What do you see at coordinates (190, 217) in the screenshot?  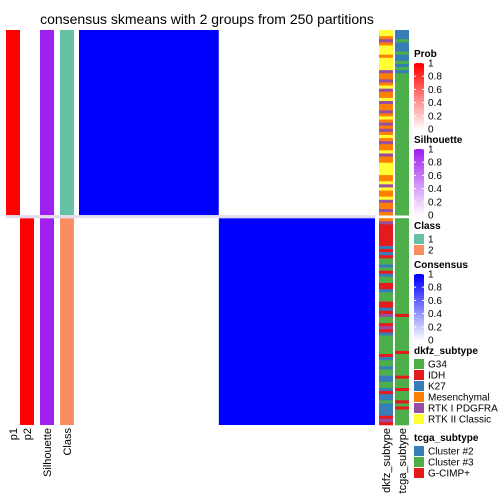 I see `group-separator` at bounding box center [190, 217].